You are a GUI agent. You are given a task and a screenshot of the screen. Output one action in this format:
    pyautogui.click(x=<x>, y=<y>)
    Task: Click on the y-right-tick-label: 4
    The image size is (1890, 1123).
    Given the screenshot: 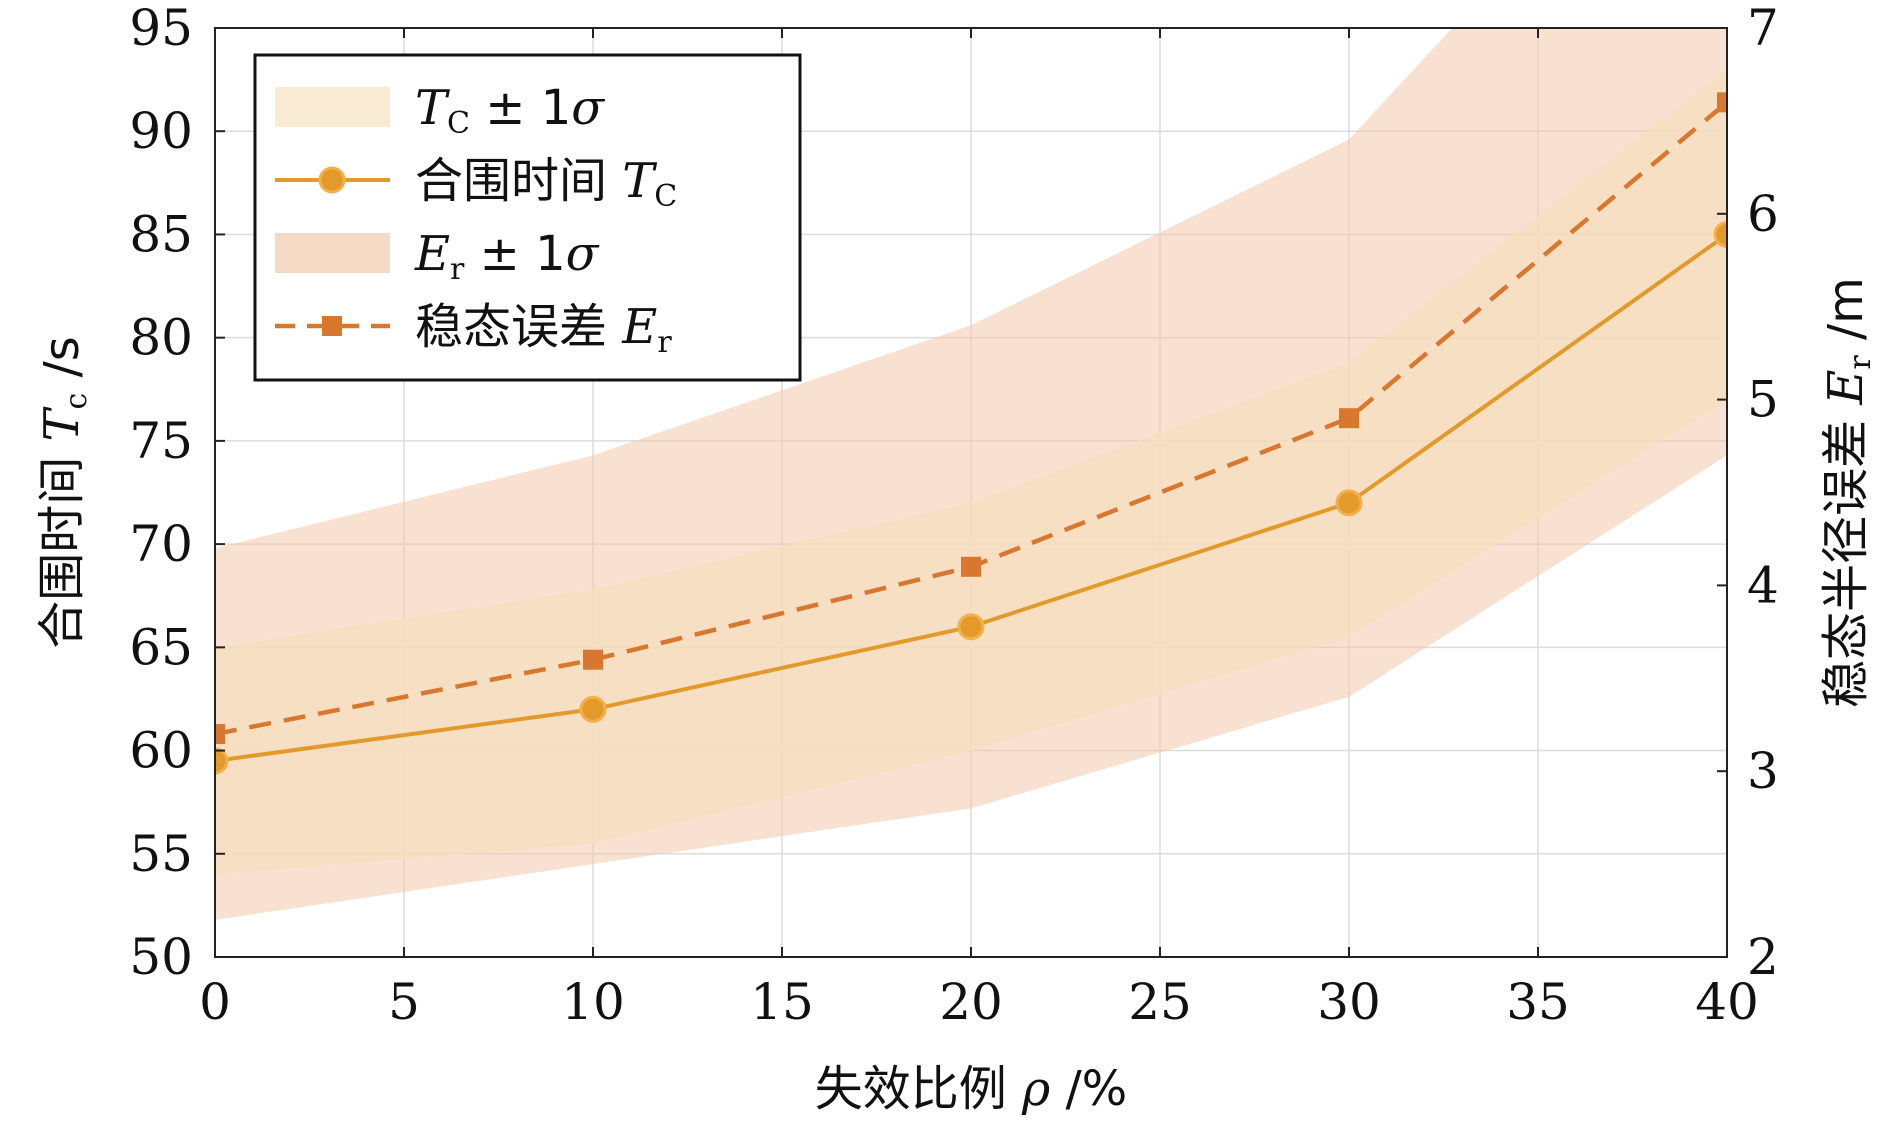 What is the action you would take?
    pyautogui.click(x=1763, y=585)
    